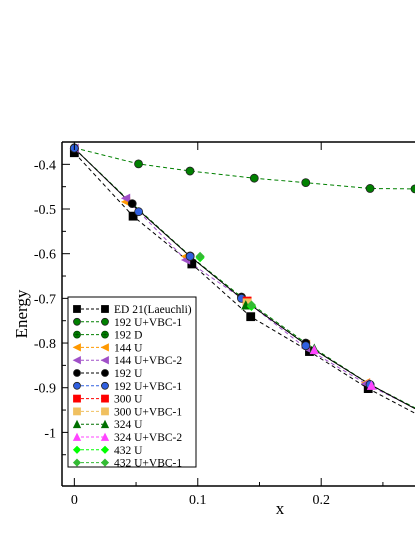 This screenshot has height=537, width=415. Describe the element at coordinates (280, 508) in the screenshot. I see `x-axis-title: x` at that location.